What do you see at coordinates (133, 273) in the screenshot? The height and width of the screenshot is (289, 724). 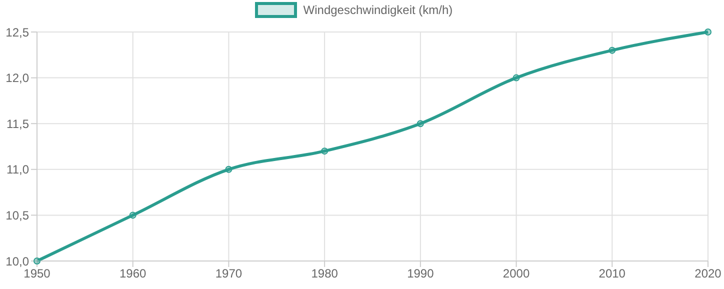 I see `x-tick-label: 1960` at bounding box center [133, 273].